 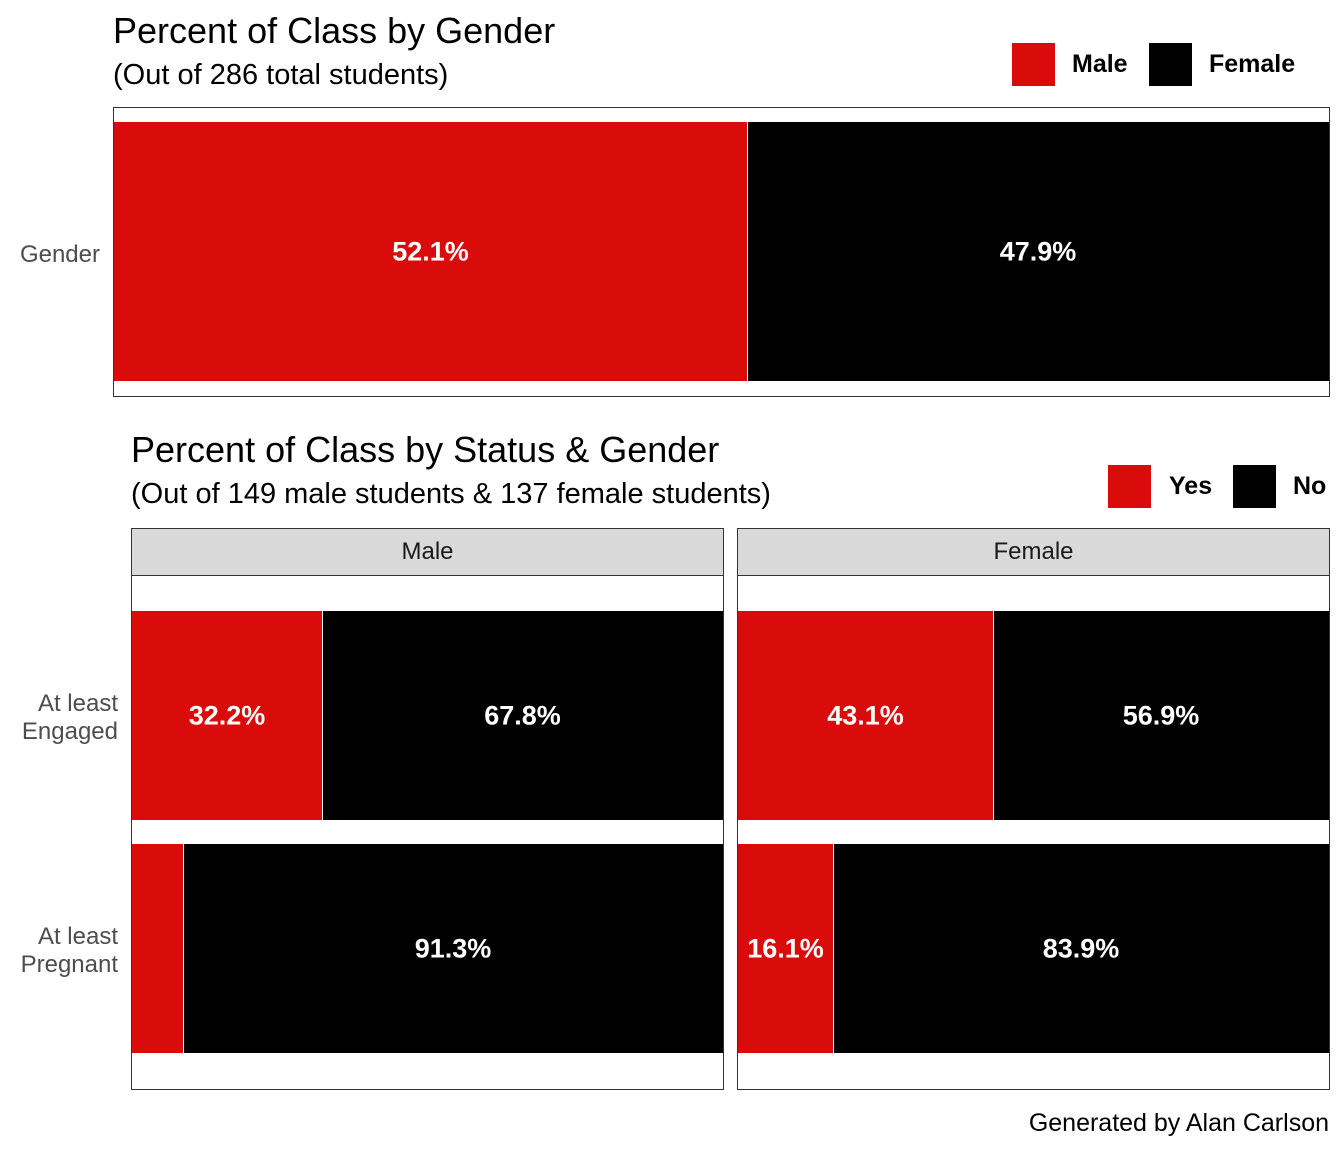 I want to click on legend-label-yes: Yes, so click(x=1191, y=486).